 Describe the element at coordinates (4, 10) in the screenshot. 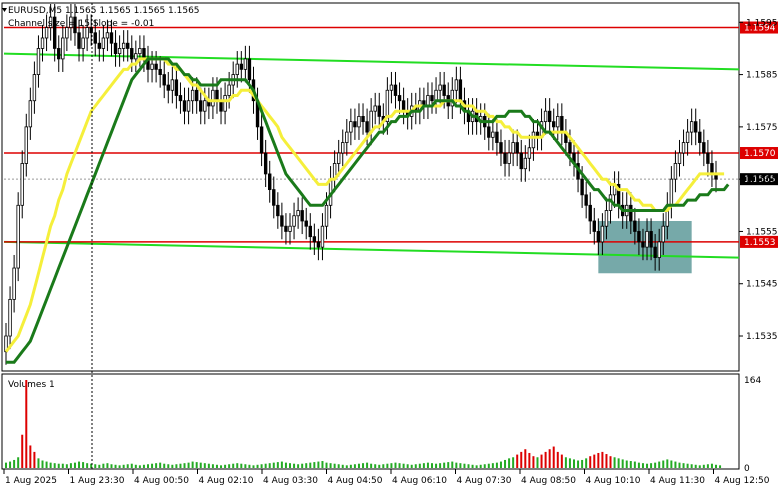

I see `collapse-triangle-icon` at that location.